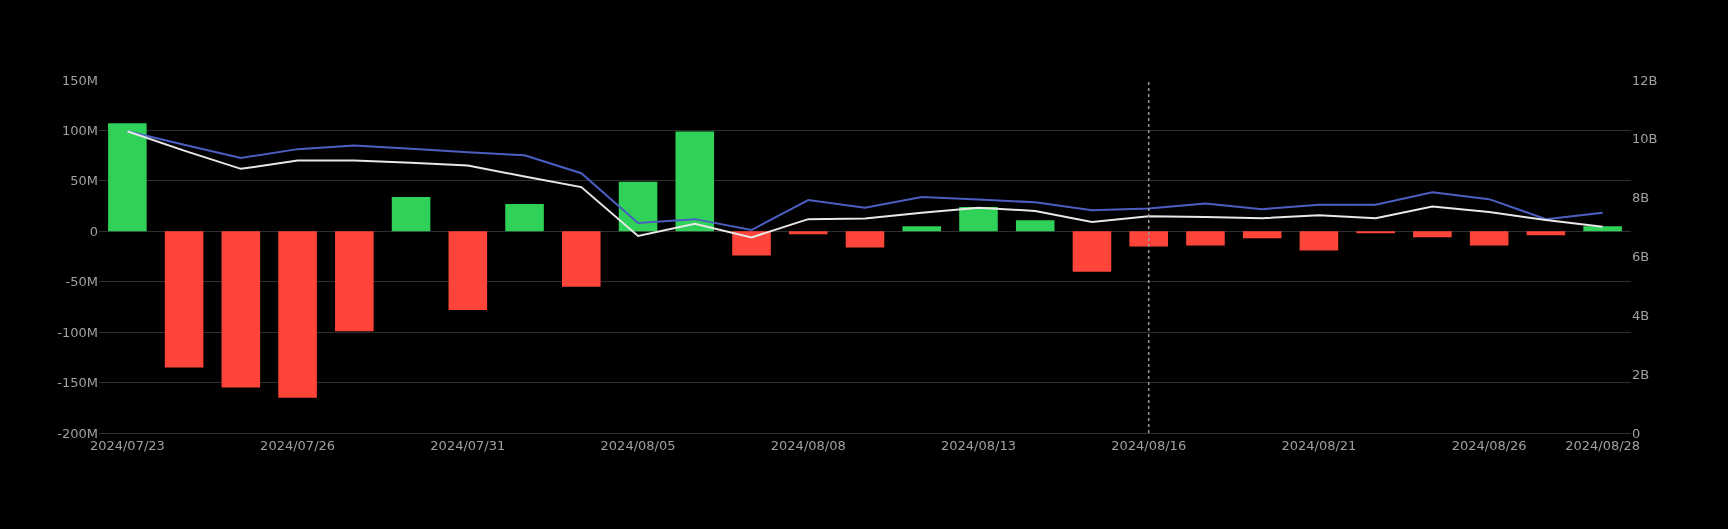  Describe the element at coordinates (1489, 445) in the screenshot. I see `x-tick-label: 2024/08/26` at that location.